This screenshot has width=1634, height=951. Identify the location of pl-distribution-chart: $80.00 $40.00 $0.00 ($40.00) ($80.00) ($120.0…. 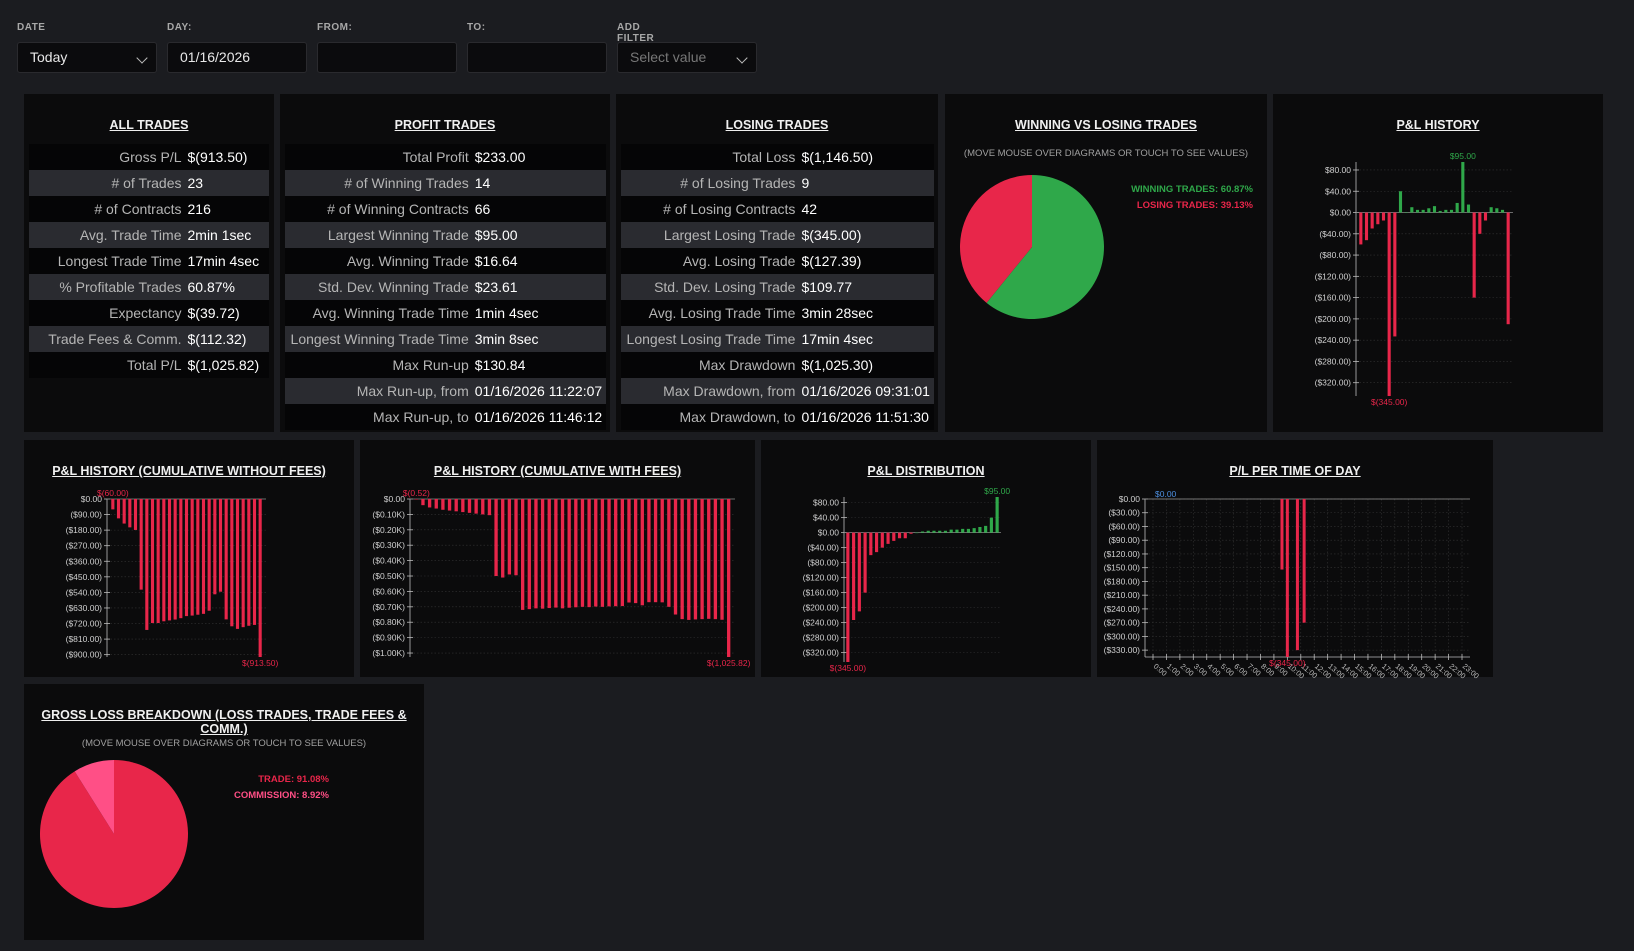
(926, 577).